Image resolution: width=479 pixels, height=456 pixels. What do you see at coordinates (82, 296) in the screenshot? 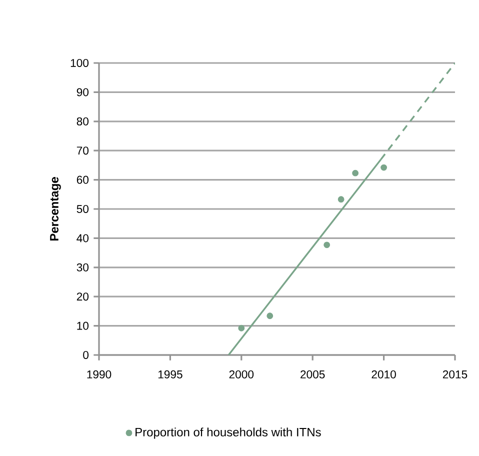
I see `y-tick-label: 20` at bounding box center [82, 296].